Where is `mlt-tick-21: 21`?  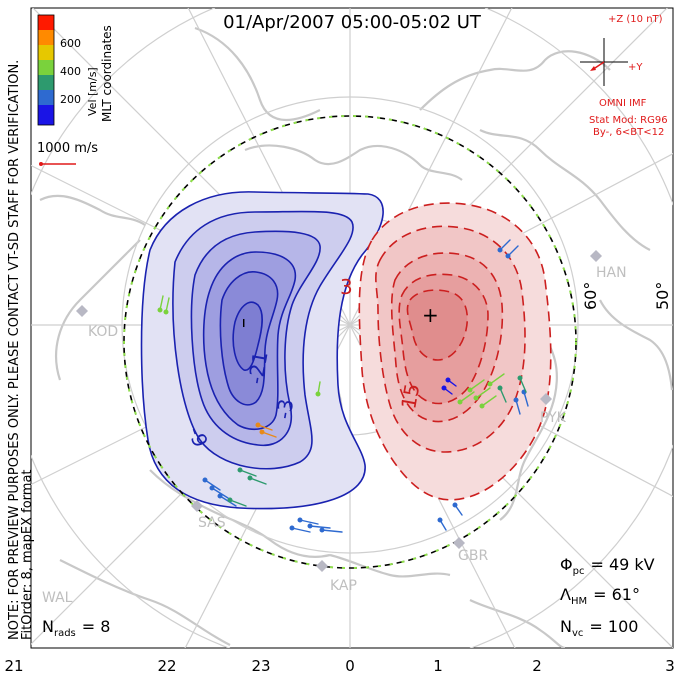
mlt-tick-21: 21 is located at coordinates (13, 665).